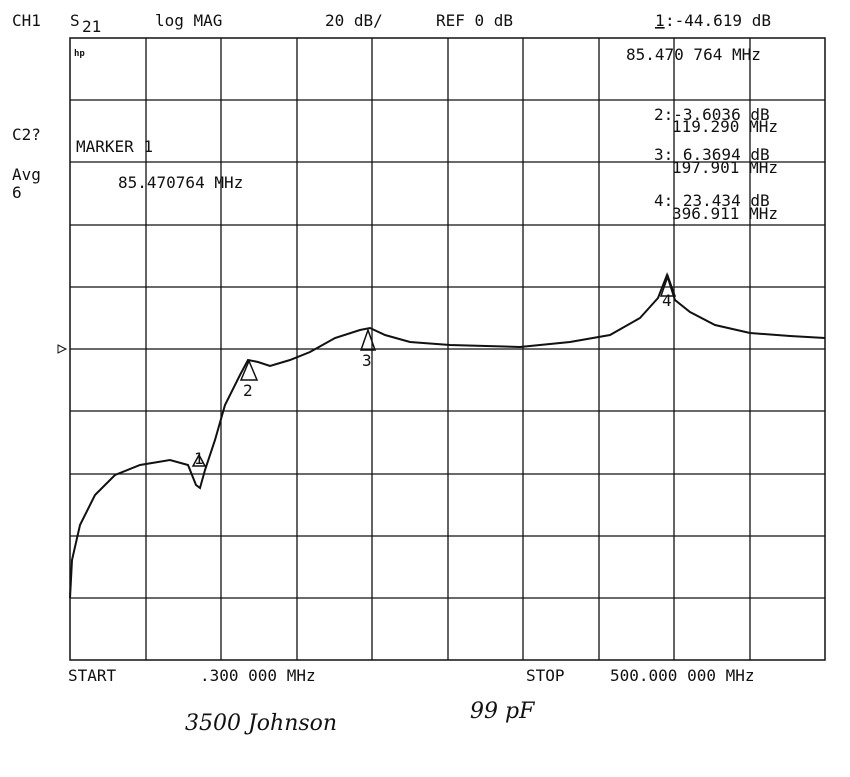 The height and width of the screenshot is (777, 850). I want to click on stop-label: STOP, so click(545, 675).